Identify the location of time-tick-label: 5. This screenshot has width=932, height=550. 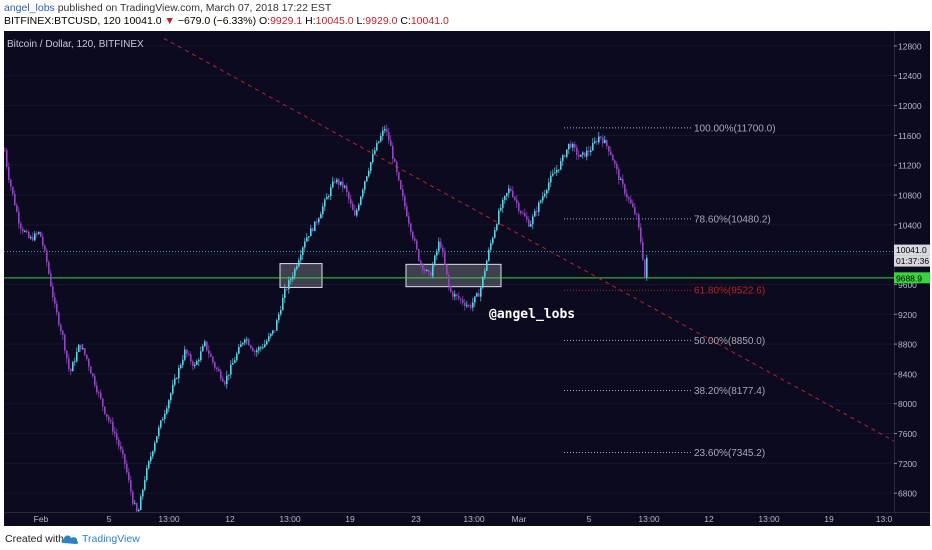
(109, 519).